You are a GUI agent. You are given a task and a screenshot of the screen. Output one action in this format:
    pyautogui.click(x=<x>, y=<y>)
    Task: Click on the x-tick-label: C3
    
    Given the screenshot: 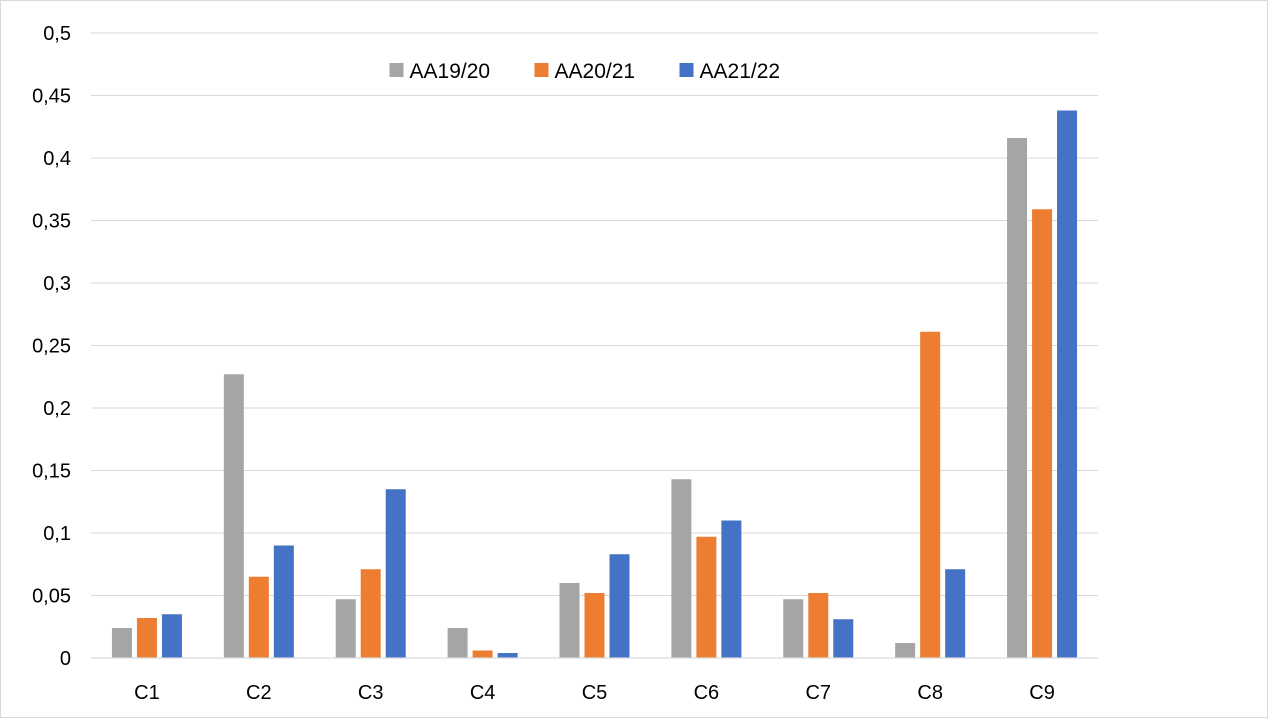 What is the action you would take?
    pyautogui.click(x=371, y=693)
    